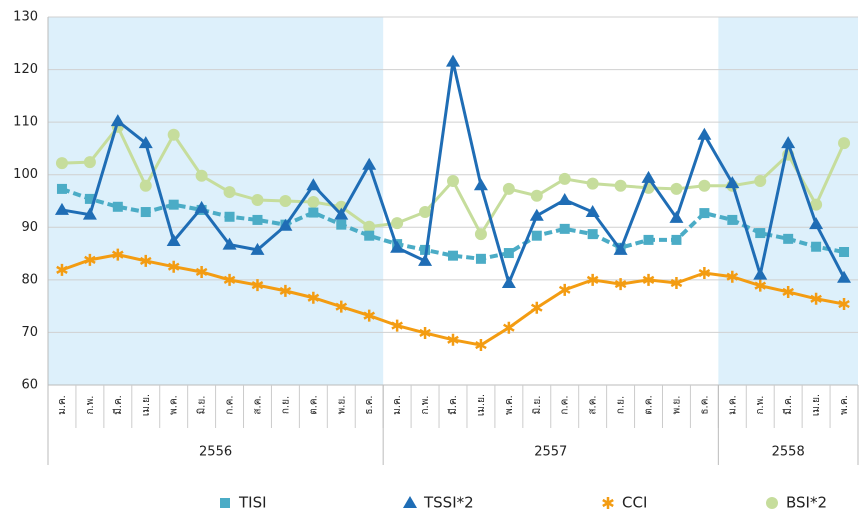 The image size is (859, 511). Describe the element at coordinates (448, 502) in the screenshot. I see `legend-label: TSSI*2` at that location.